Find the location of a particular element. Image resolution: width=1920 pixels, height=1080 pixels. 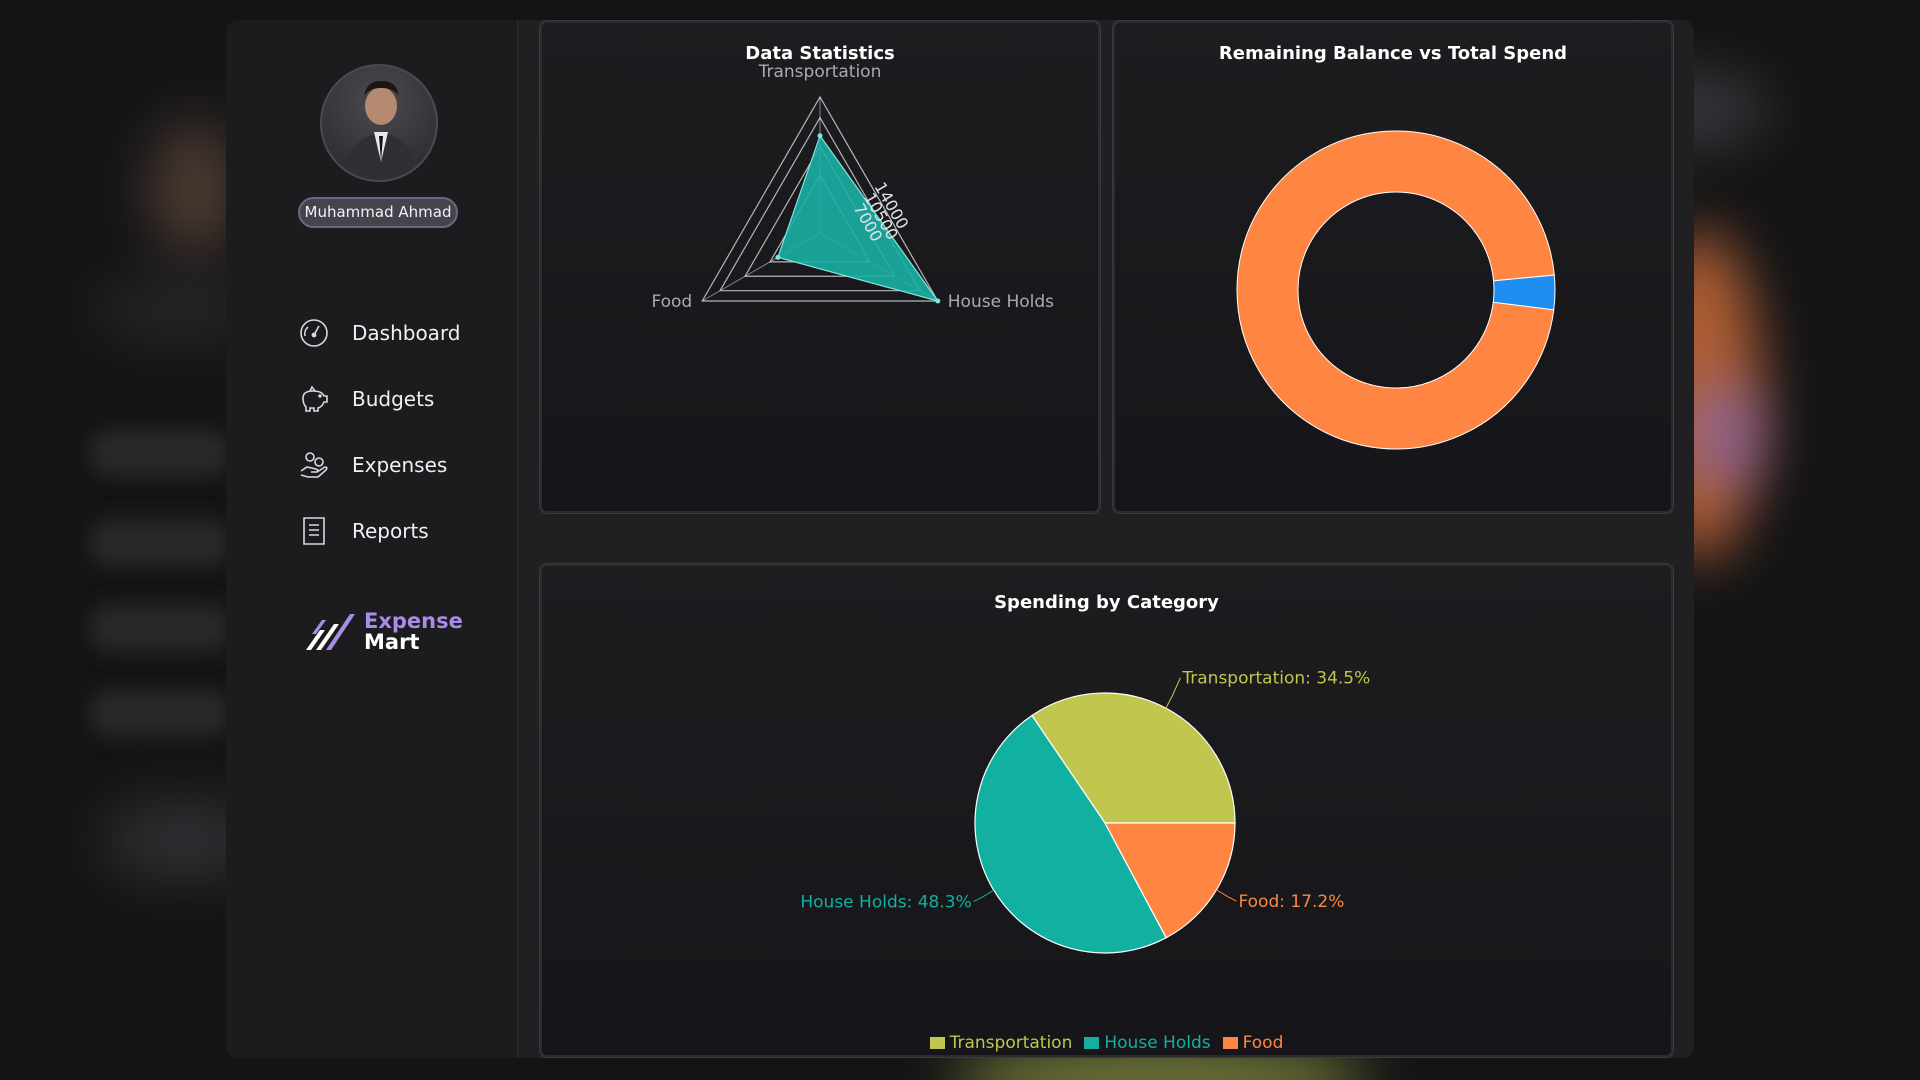

nav-label: Dashboard is located at coordinates (406, 333).